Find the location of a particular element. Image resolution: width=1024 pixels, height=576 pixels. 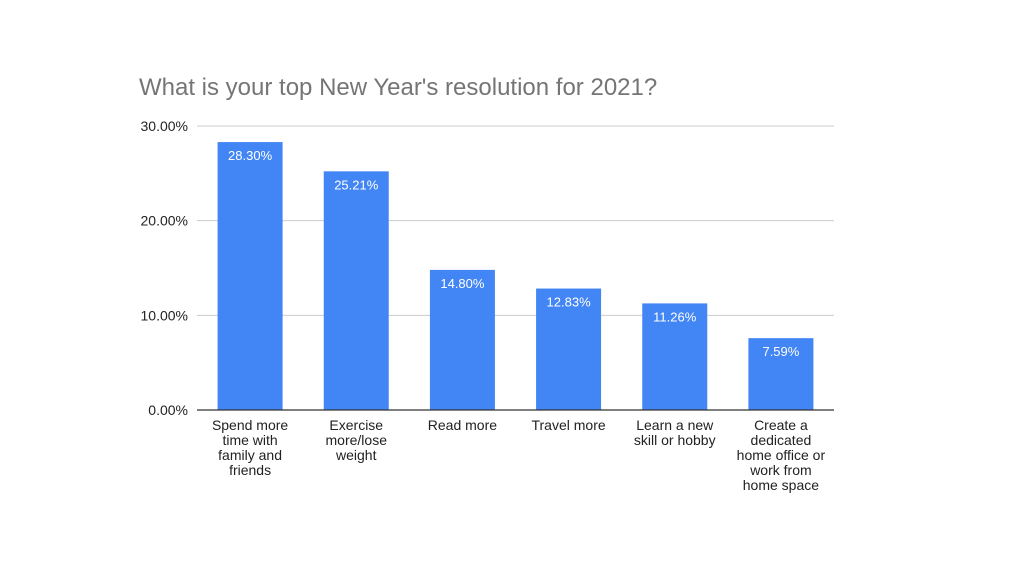

data-label: 7.59% is located at coordinates (780, 351).